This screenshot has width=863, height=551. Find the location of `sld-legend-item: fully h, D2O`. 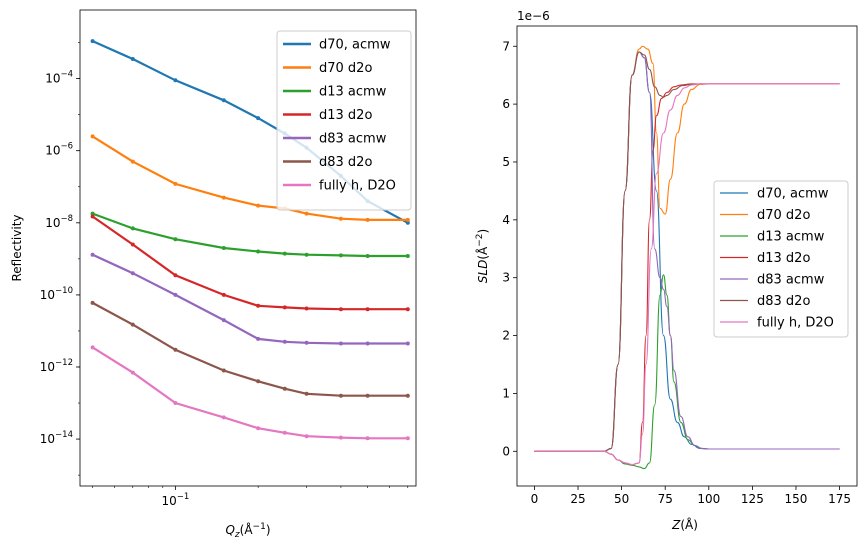

sld-legend-item: fully h, D2O is located at coordinates (777, 323).